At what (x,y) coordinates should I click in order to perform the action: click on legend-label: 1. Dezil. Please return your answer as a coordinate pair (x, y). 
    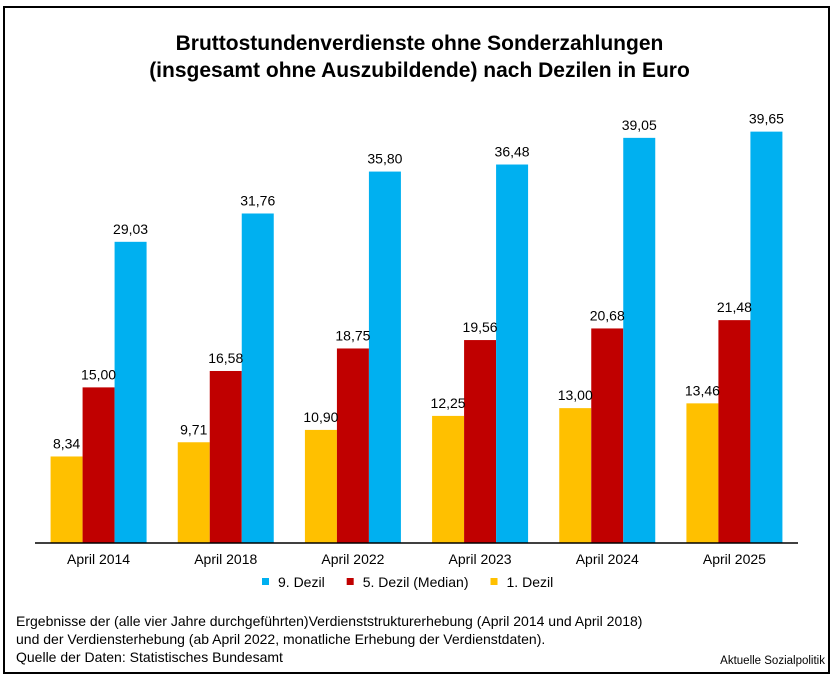
    Looking at the image, I should click on (530, 582).